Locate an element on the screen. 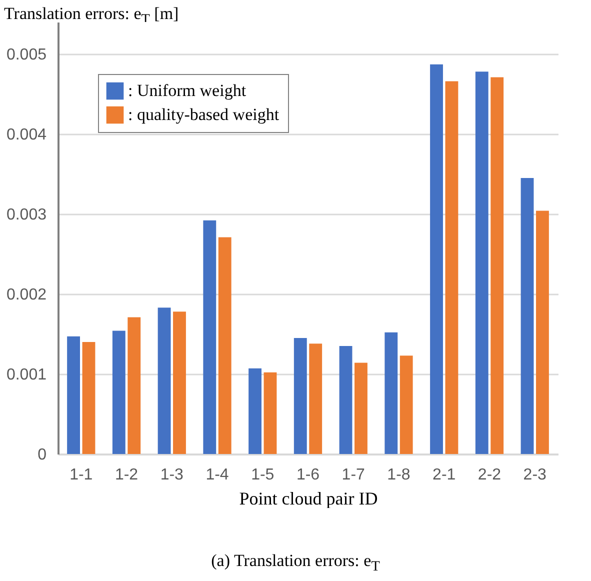  x-tick-label: 2-3 is located at coordinates (535, 475).